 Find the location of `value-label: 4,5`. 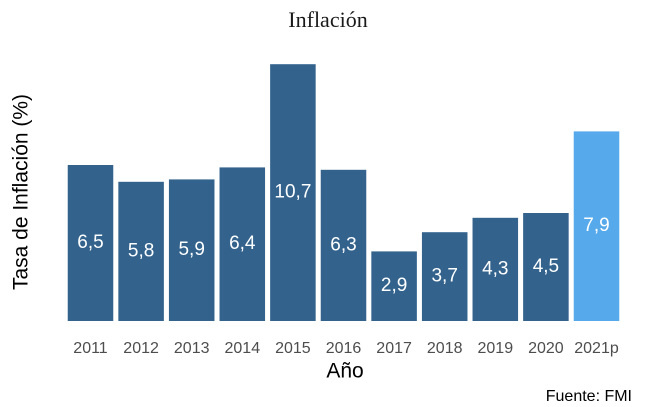

value-label: 4,5 is located at coordinates (546, 266).